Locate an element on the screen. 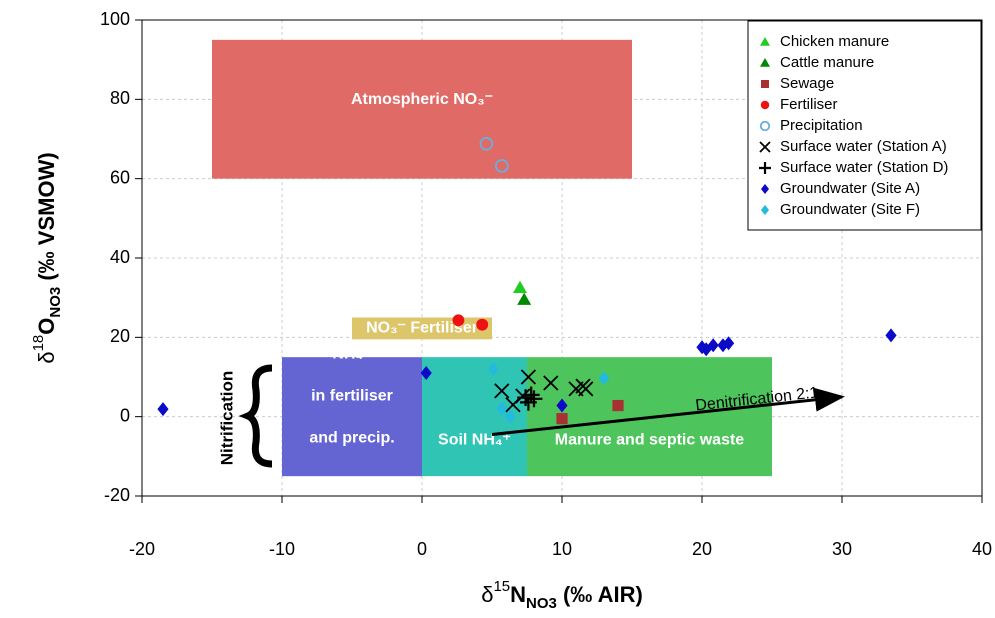 The width and height of the screenshot is (995, 618). x-tick-label: 20 is located at coordinates (702, 549).